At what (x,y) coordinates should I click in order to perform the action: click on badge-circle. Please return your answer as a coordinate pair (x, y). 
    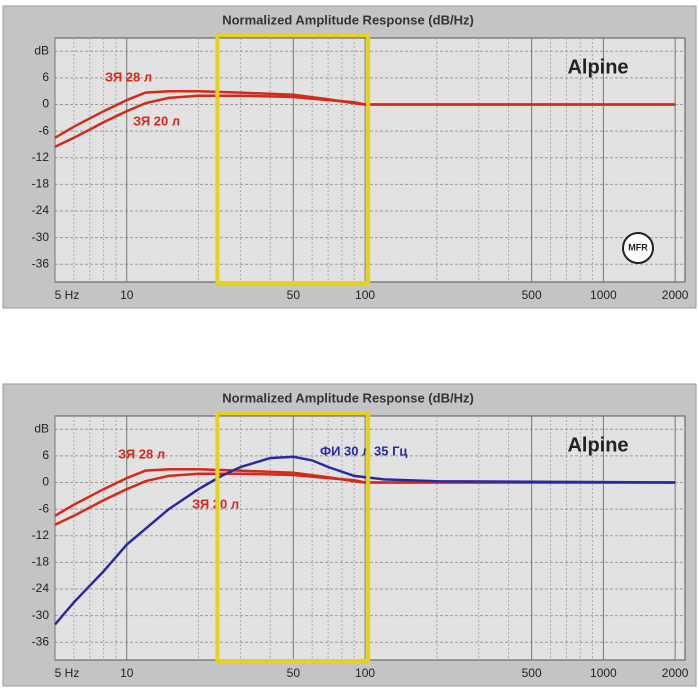
    Looking at the image, I should click on (638, 248).